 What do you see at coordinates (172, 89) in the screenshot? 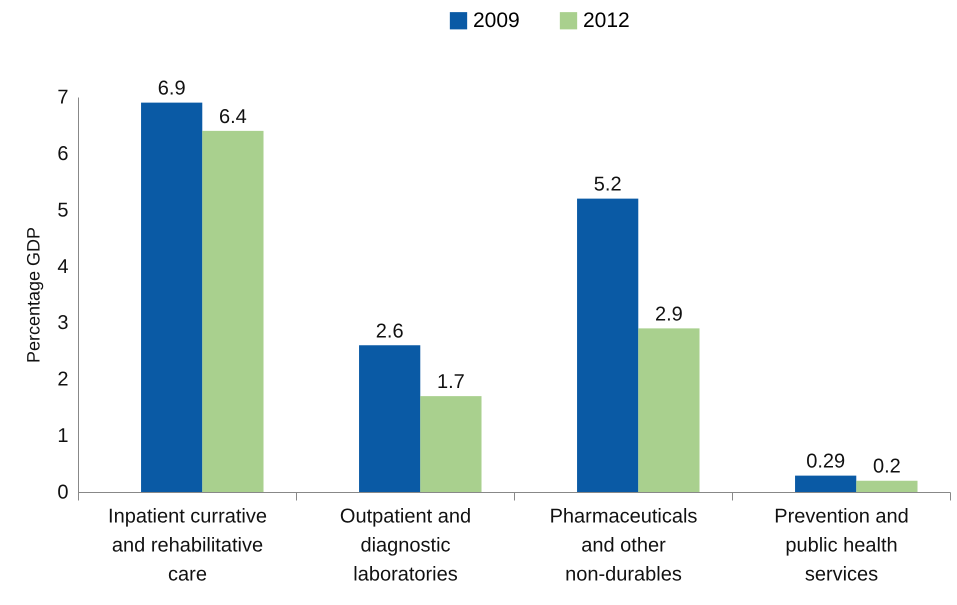
I see `data-label: 6.9` at bounding box center [172, 89].